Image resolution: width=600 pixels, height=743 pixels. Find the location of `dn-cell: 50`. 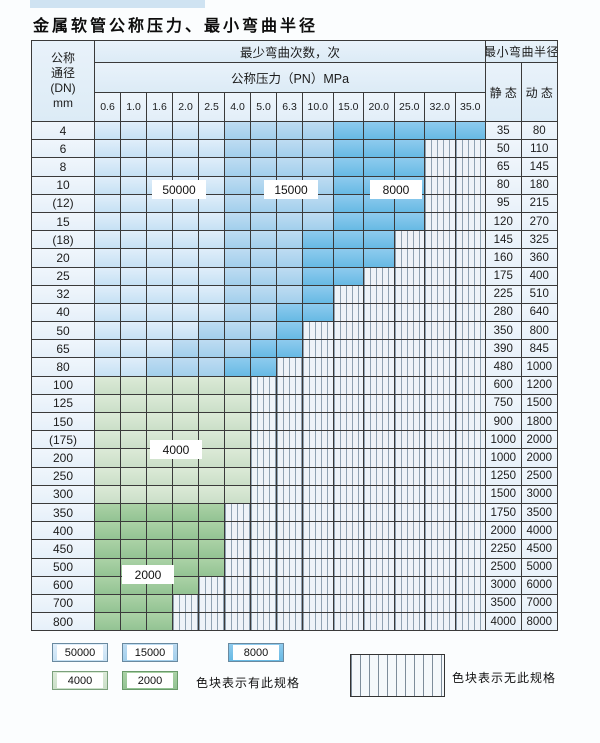

dn-cell: 50 is located at coordinates (63, 331).